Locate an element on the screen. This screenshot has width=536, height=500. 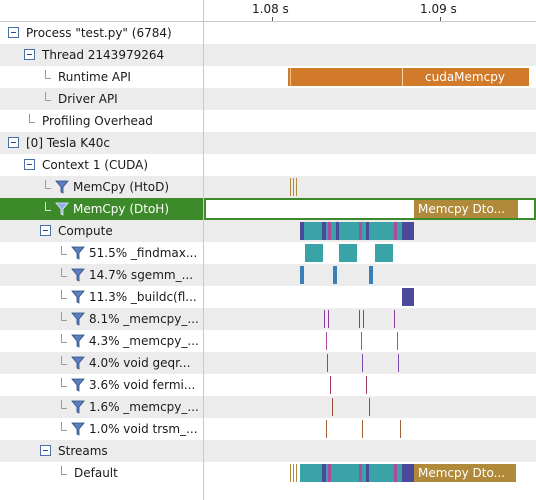
tree-row-default-stream: Default is located at coordinates (101, 473).